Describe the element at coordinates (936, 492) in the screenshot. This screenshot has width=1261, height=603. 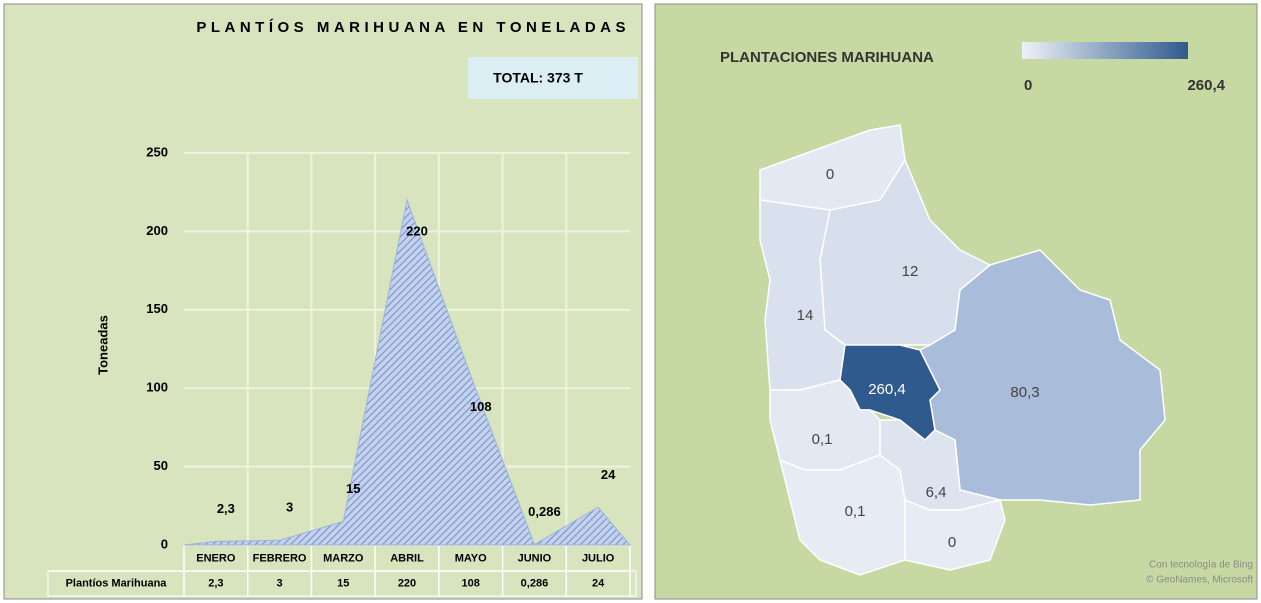
I see `region-label: 6,4` at that location.